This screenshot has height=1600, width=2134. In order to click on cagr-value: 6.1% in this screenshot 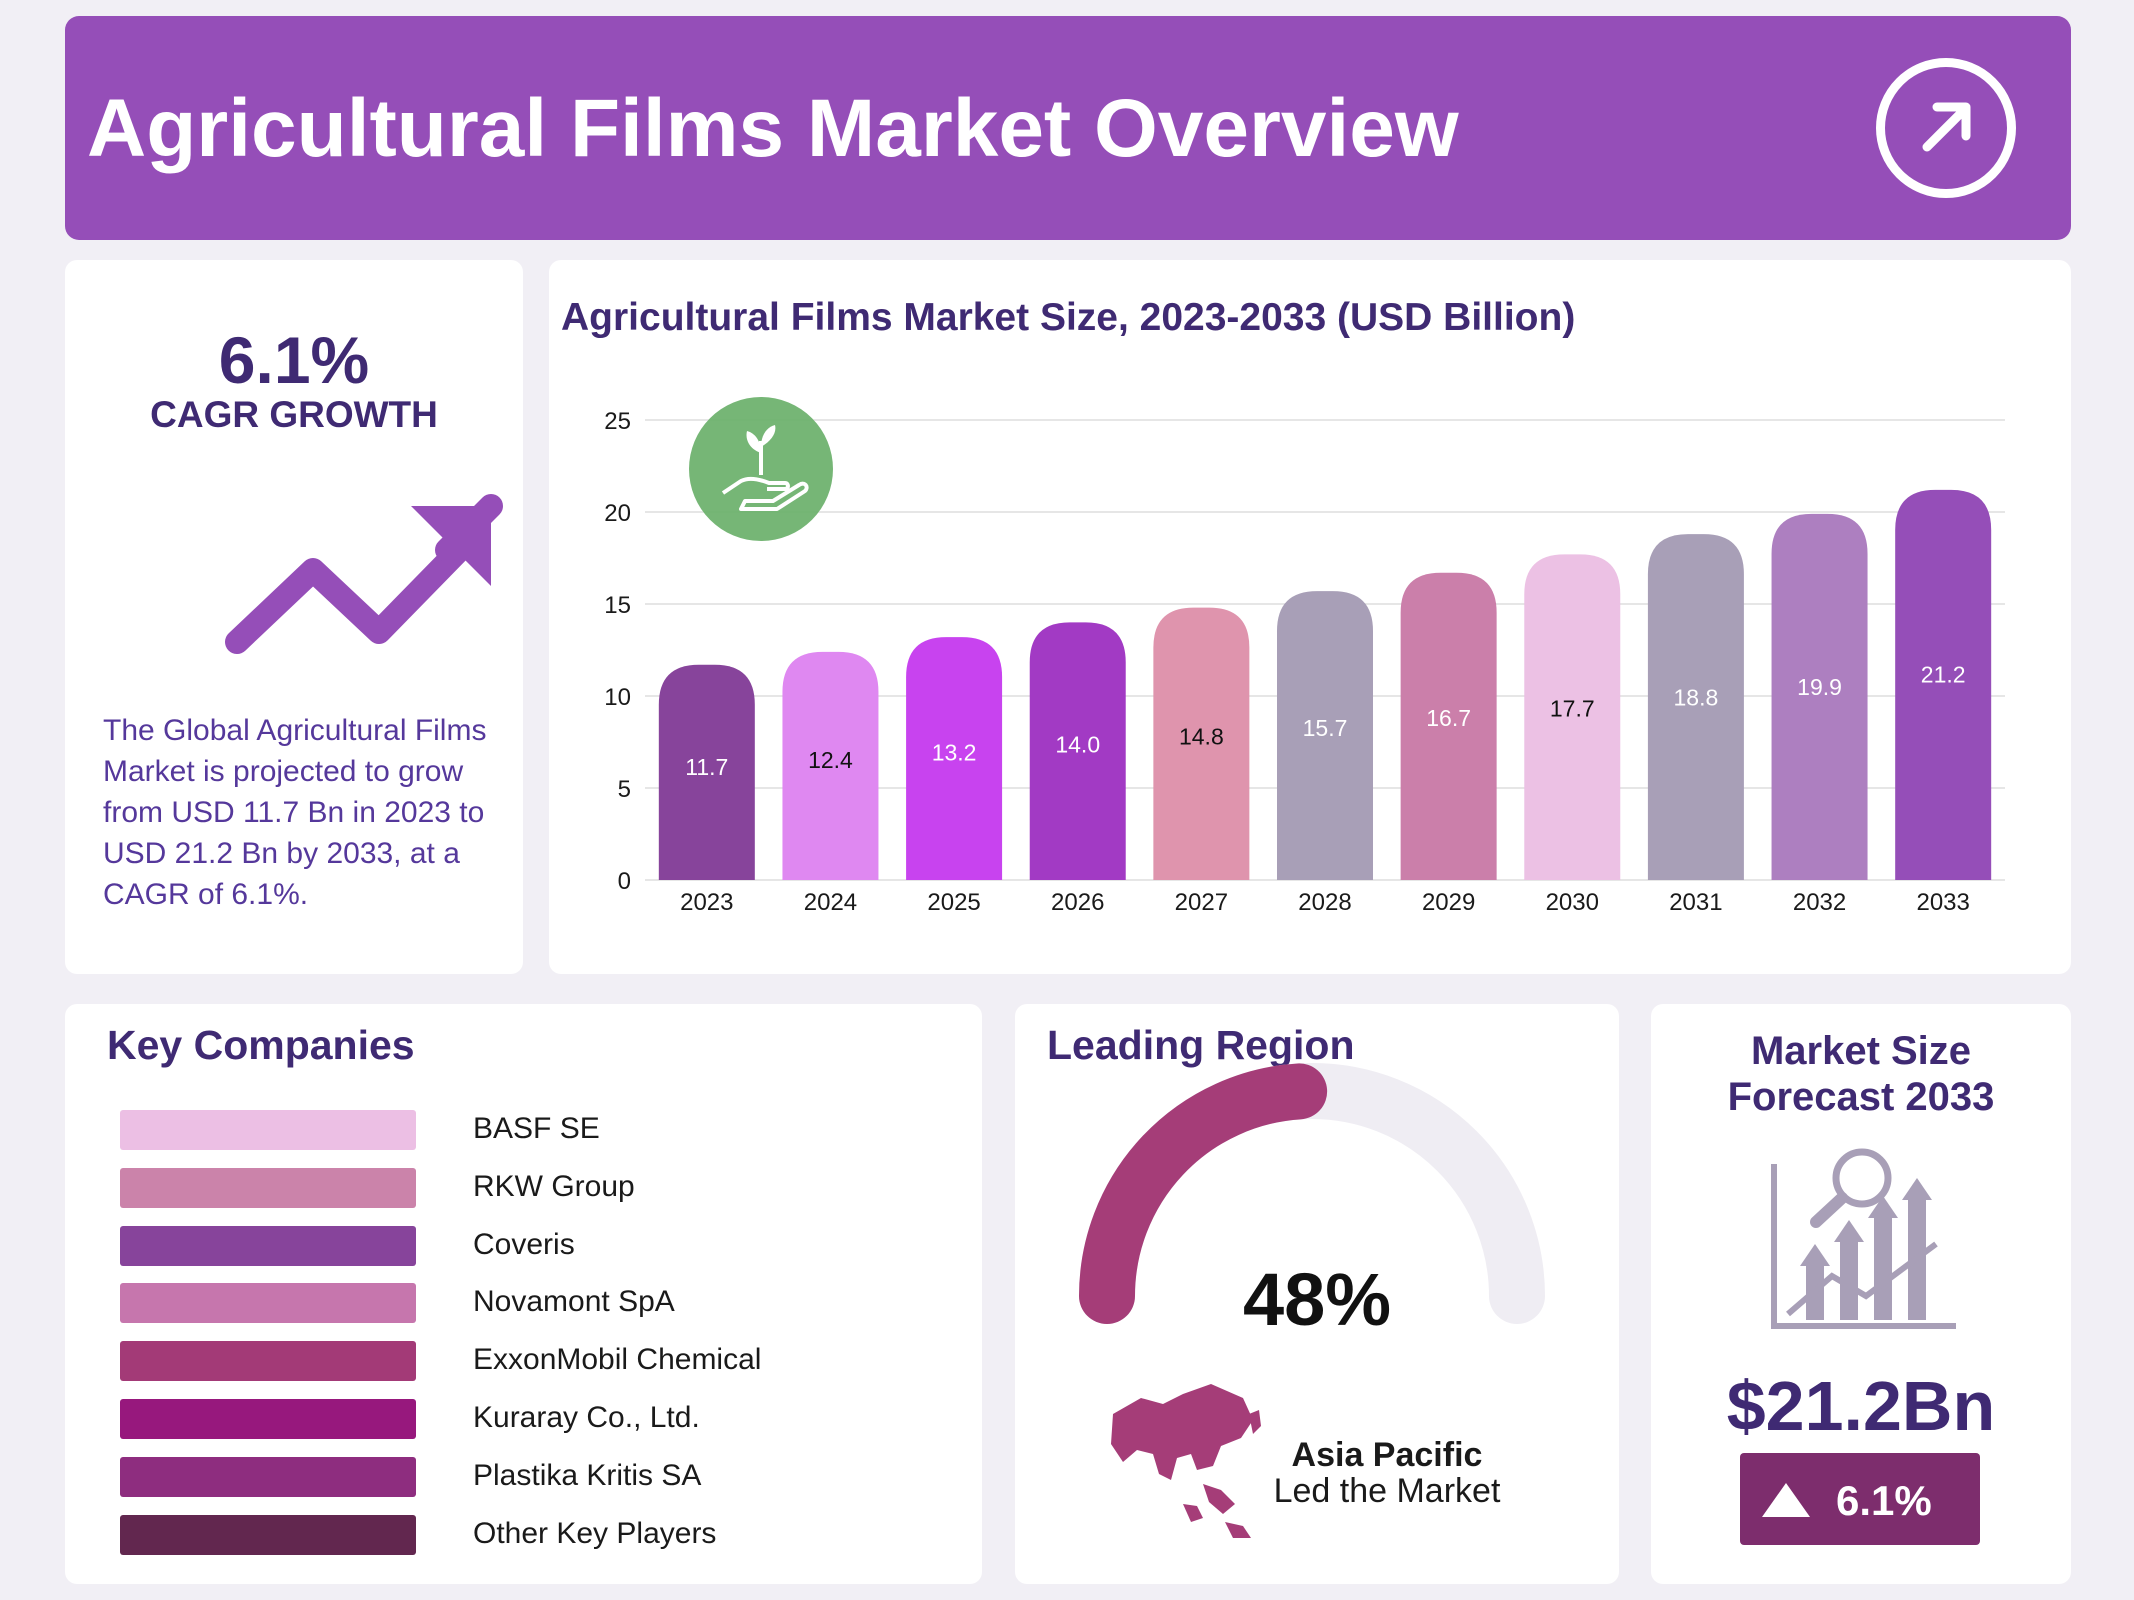, I will do `click(294, 360)`.